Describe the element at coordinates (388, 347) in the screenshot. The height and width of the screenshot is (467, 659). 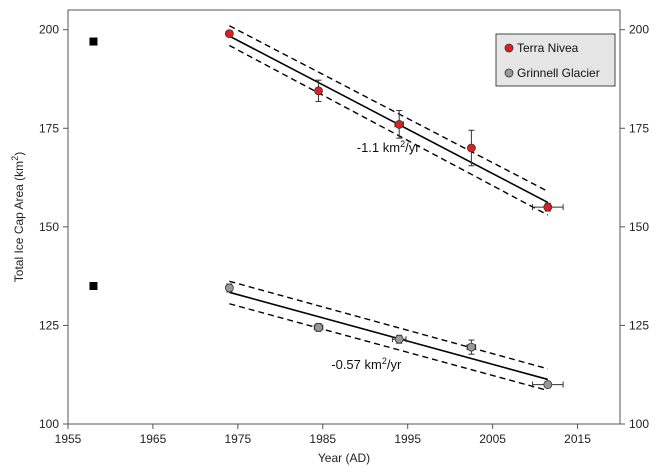
I see `confidence-band-lower` at that location.